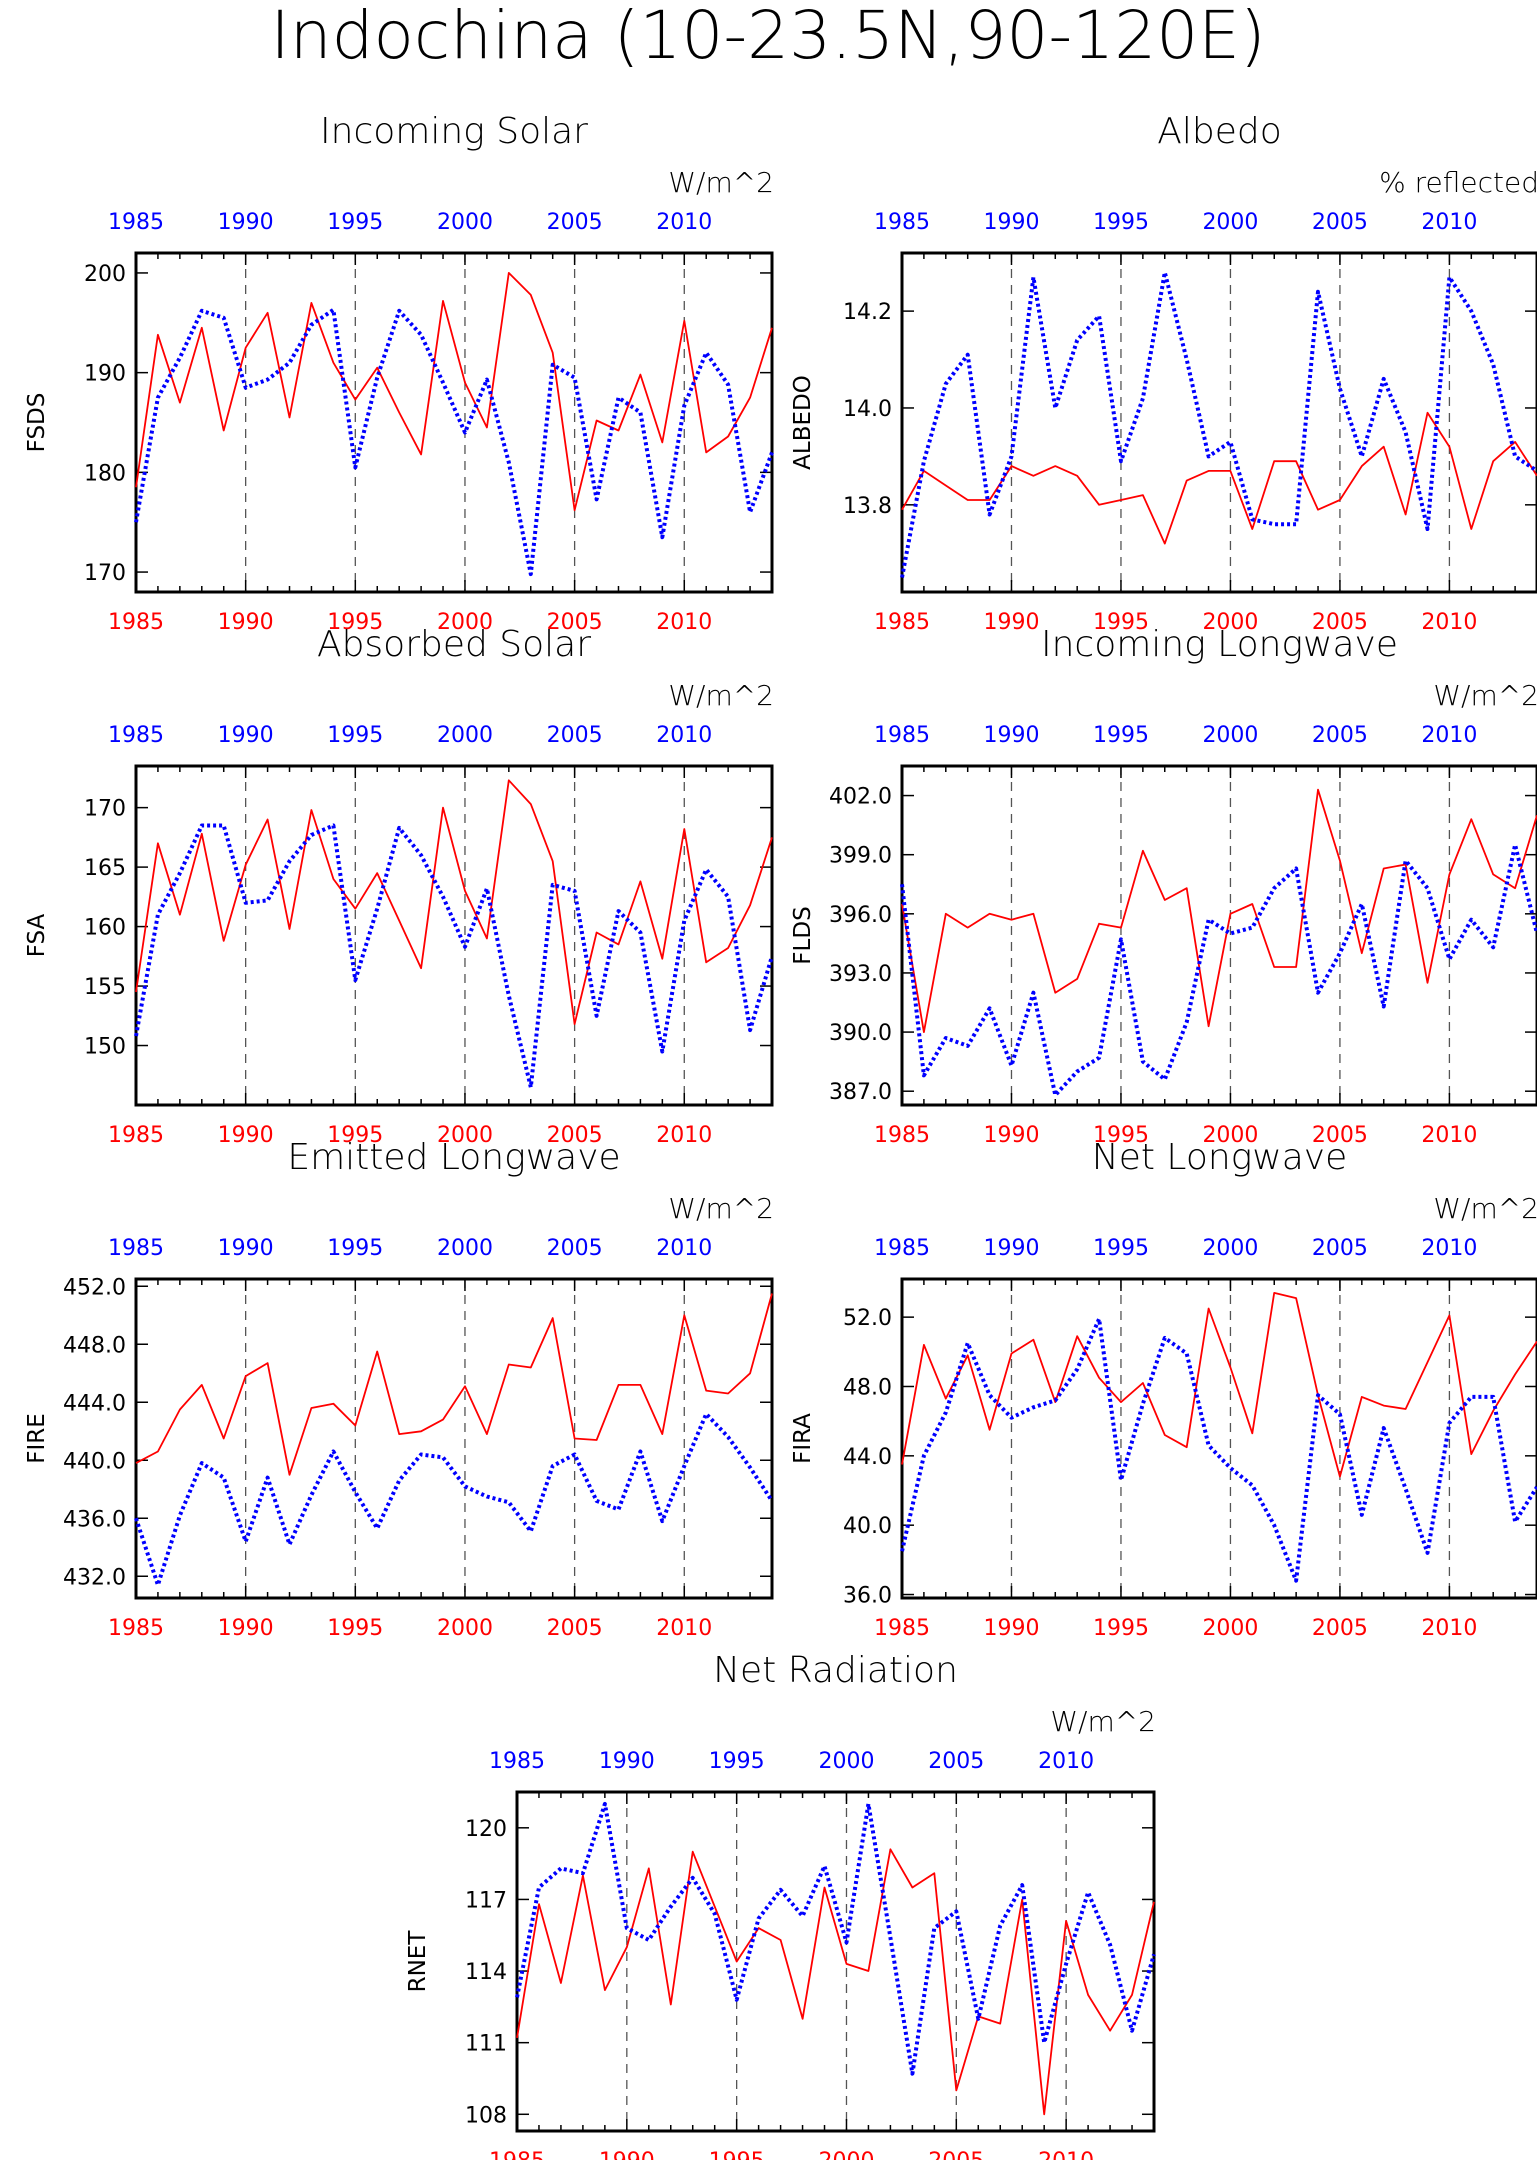 The image size is (1537, 2160). I want to click on x-tick-label-top-flds-2000: 2000, so click(1230, 735).